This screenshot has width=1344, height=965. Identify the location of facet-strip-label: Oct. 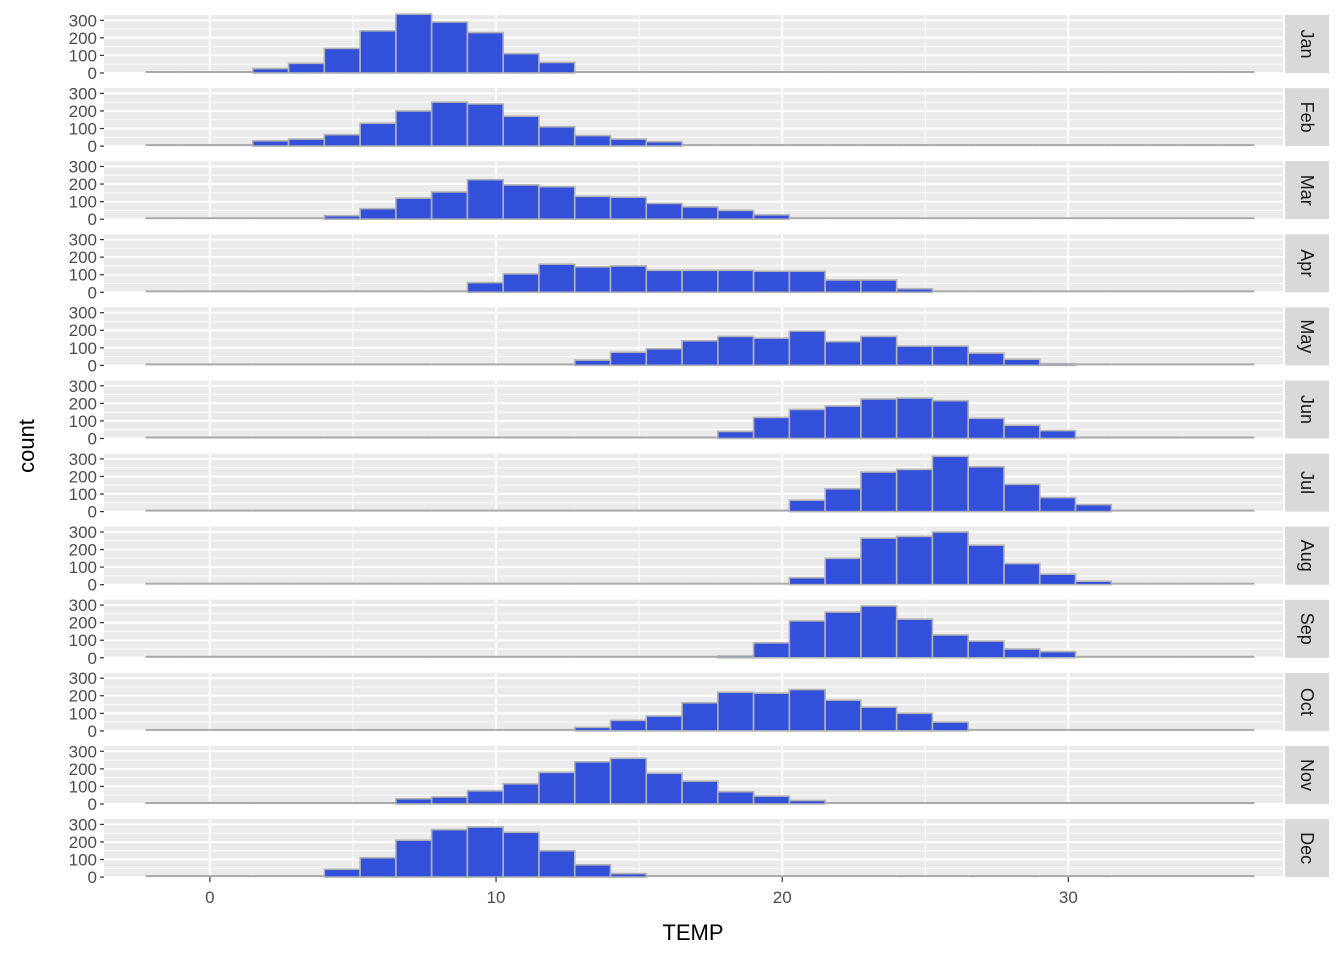
(1307, 702).